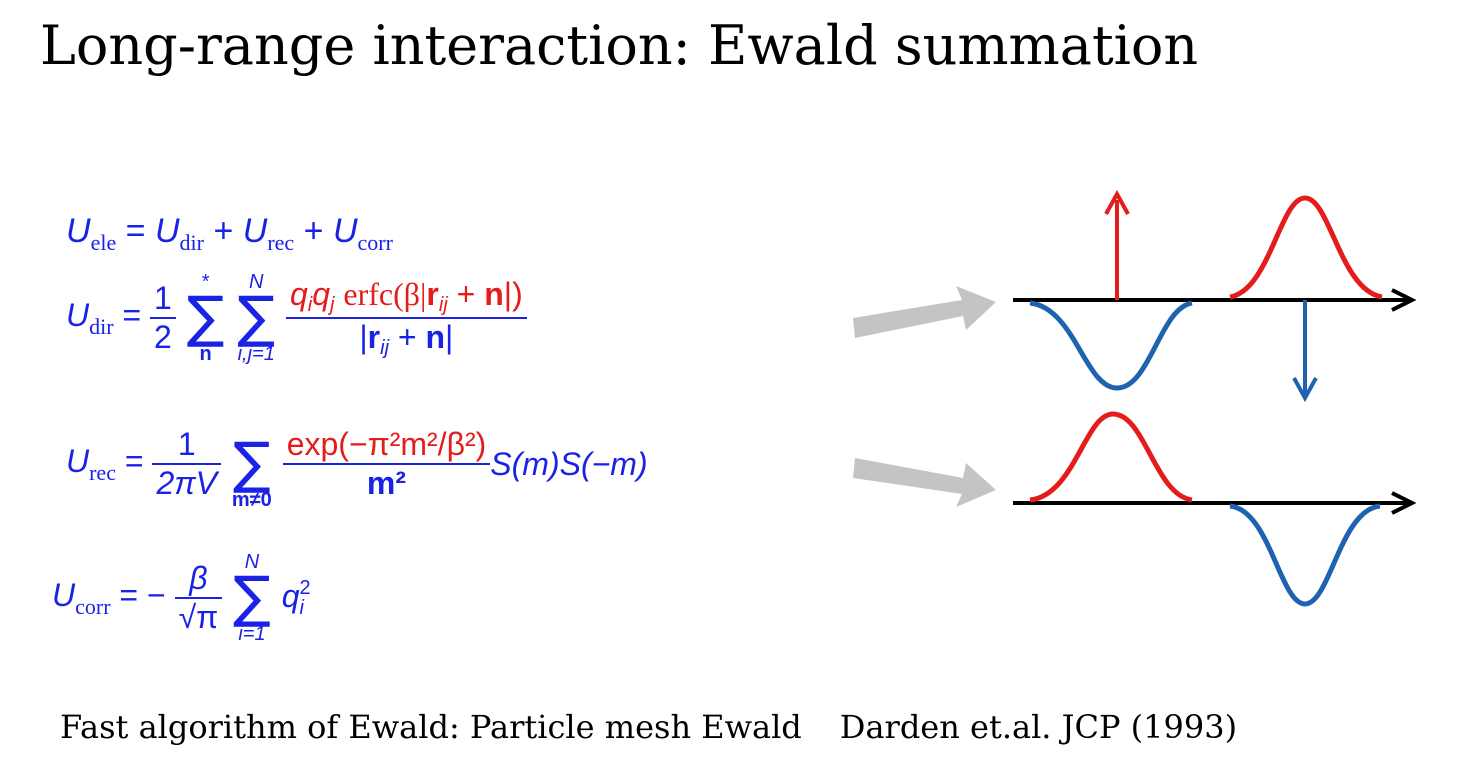 The image size is (1458, 784). Describe the element at coordinates (251, 471) in the screenshot. I see `sum-over-m: ∑ m≠0` at that location.